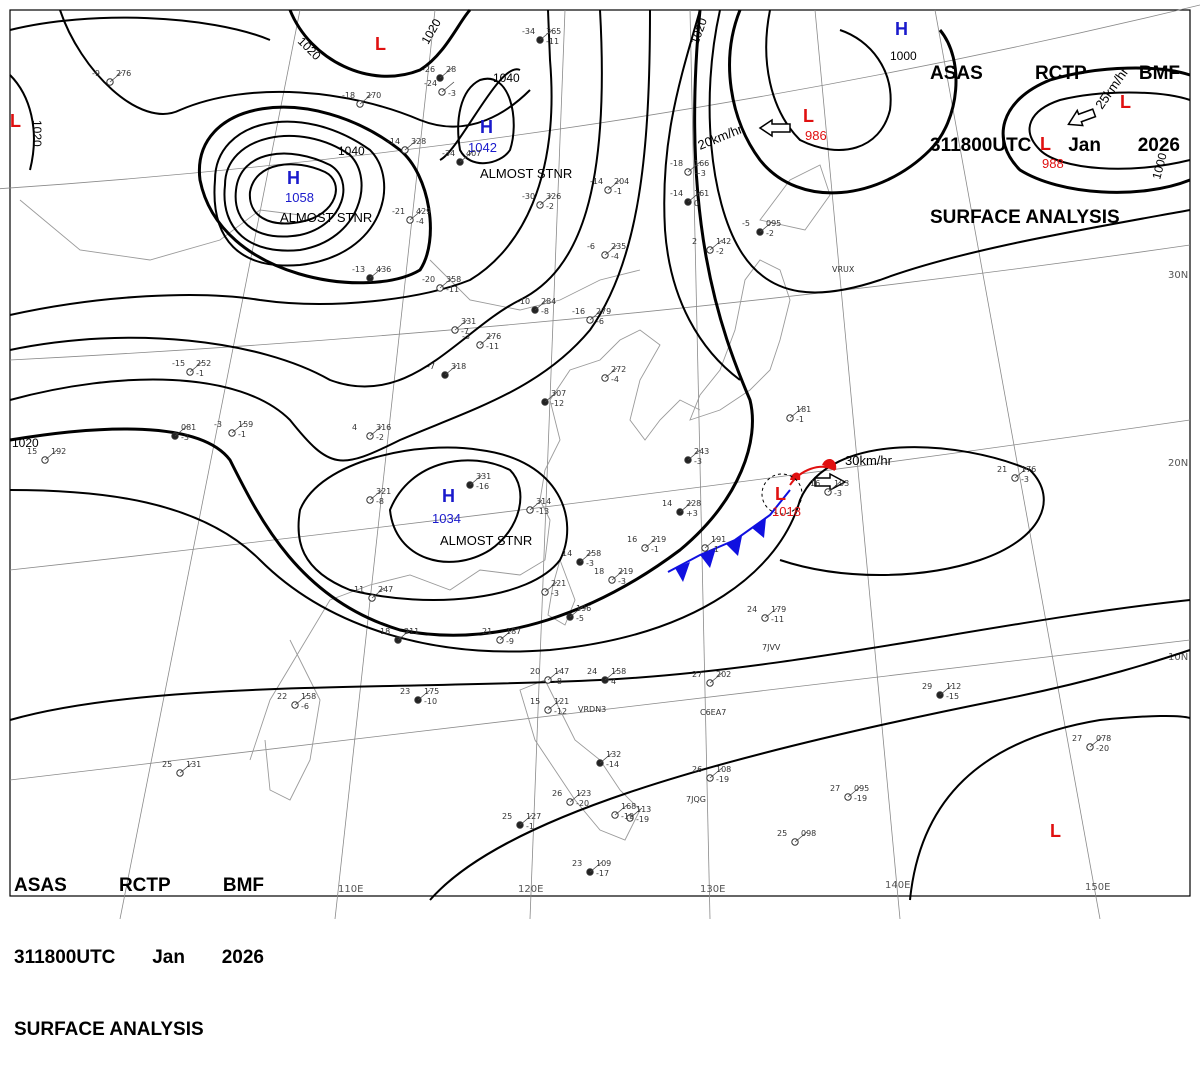  What do you see at coordinates (526, 173) in the screenshot?
I see `stationary-note: ALMOST STNR` at bounding box center [526, 173].